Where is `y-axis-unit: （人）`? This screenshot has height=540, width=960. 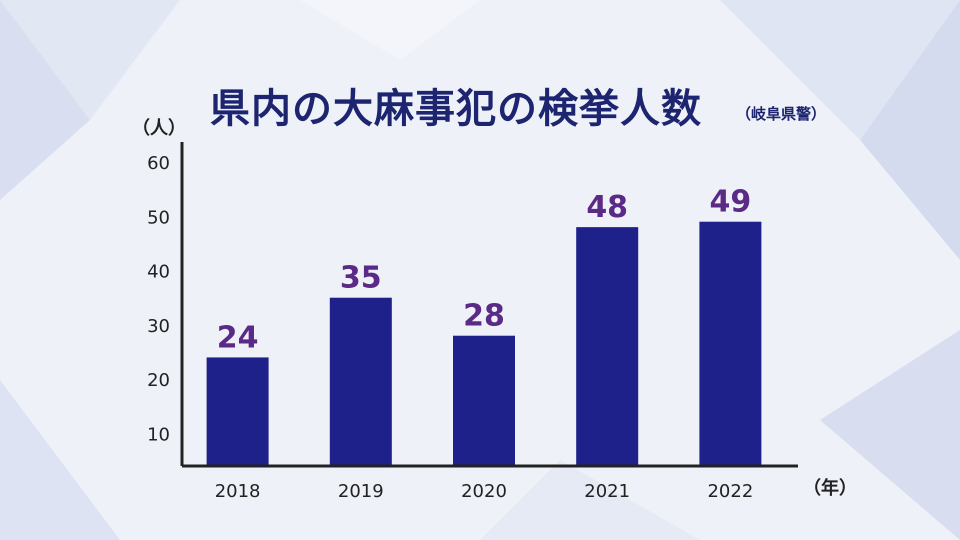 y-axis-unit: （人） is located at coordinates (159, 128).